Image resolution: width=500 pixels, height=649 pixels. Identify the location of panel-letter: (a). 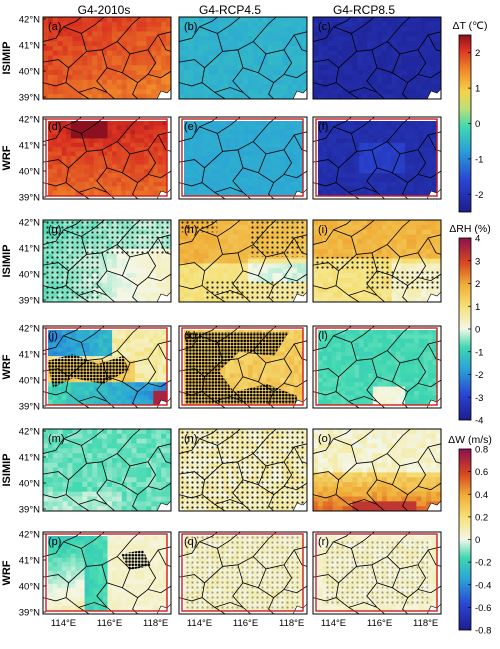
(54, 27).